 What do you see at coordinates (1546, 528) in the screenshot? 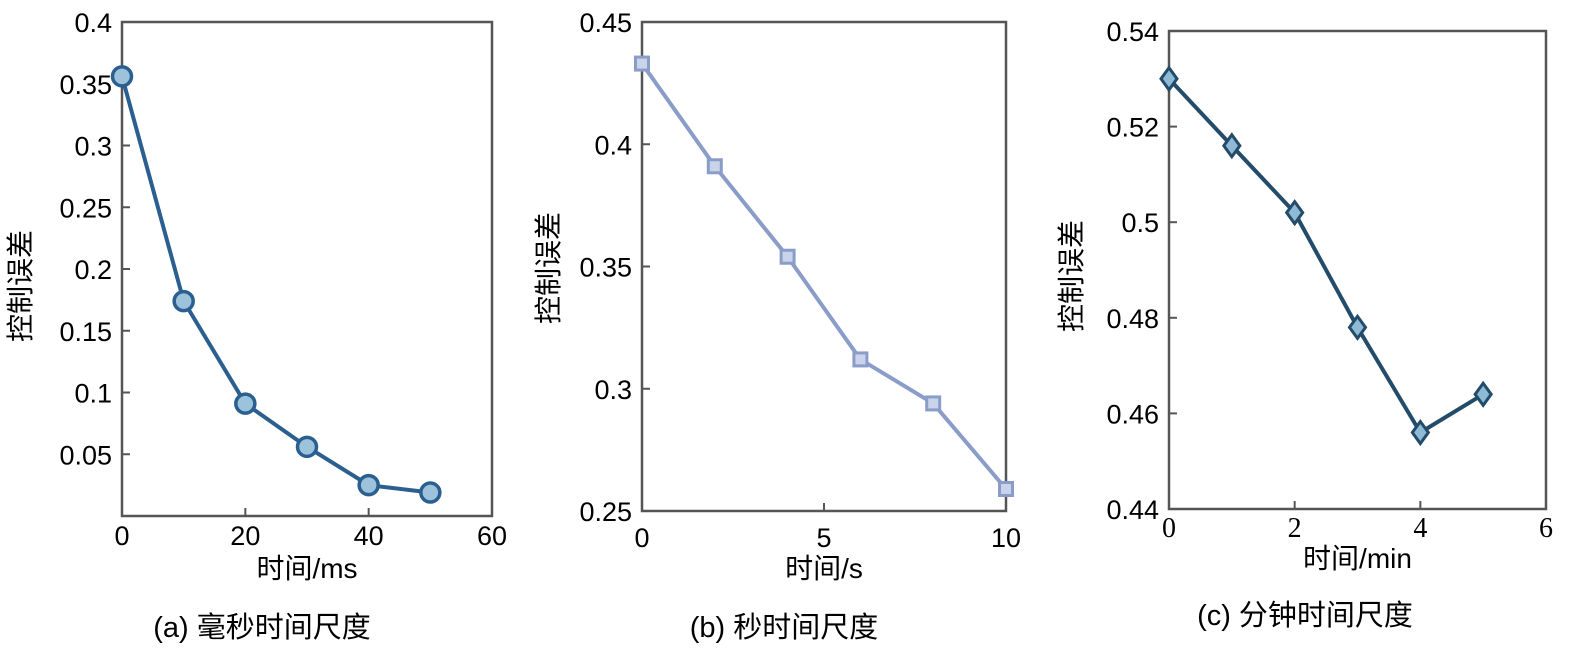
I see `x-tick-label: 6` at bounding box center [1546, 528].